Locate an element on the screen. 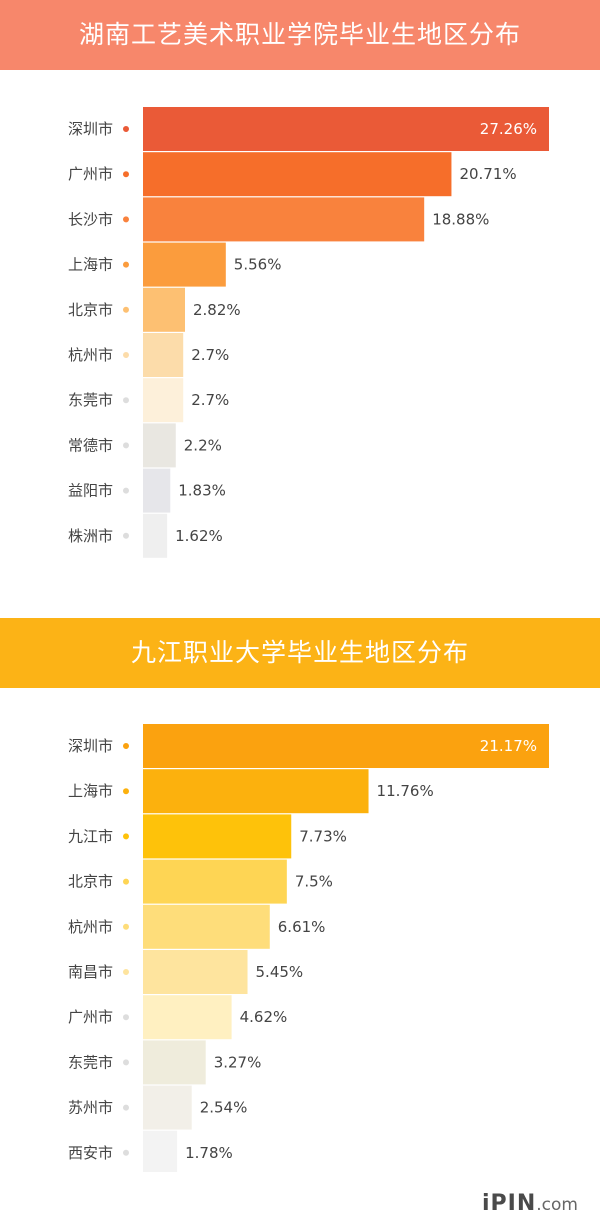  chart-title-2: 九江职业大学毕业生地区分布 is located at coordinates (300, 653).